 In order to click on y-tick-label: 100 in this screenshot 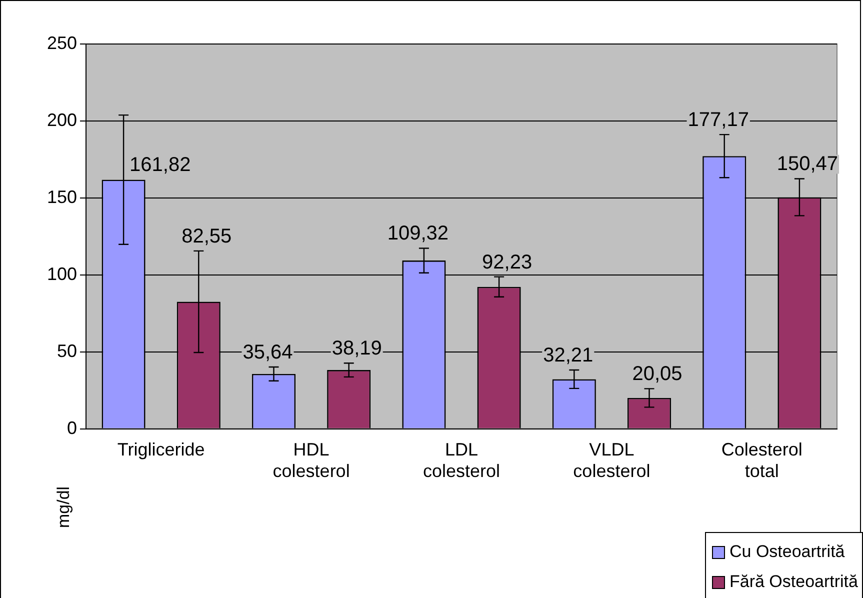, I will do `click(61, 274)`.